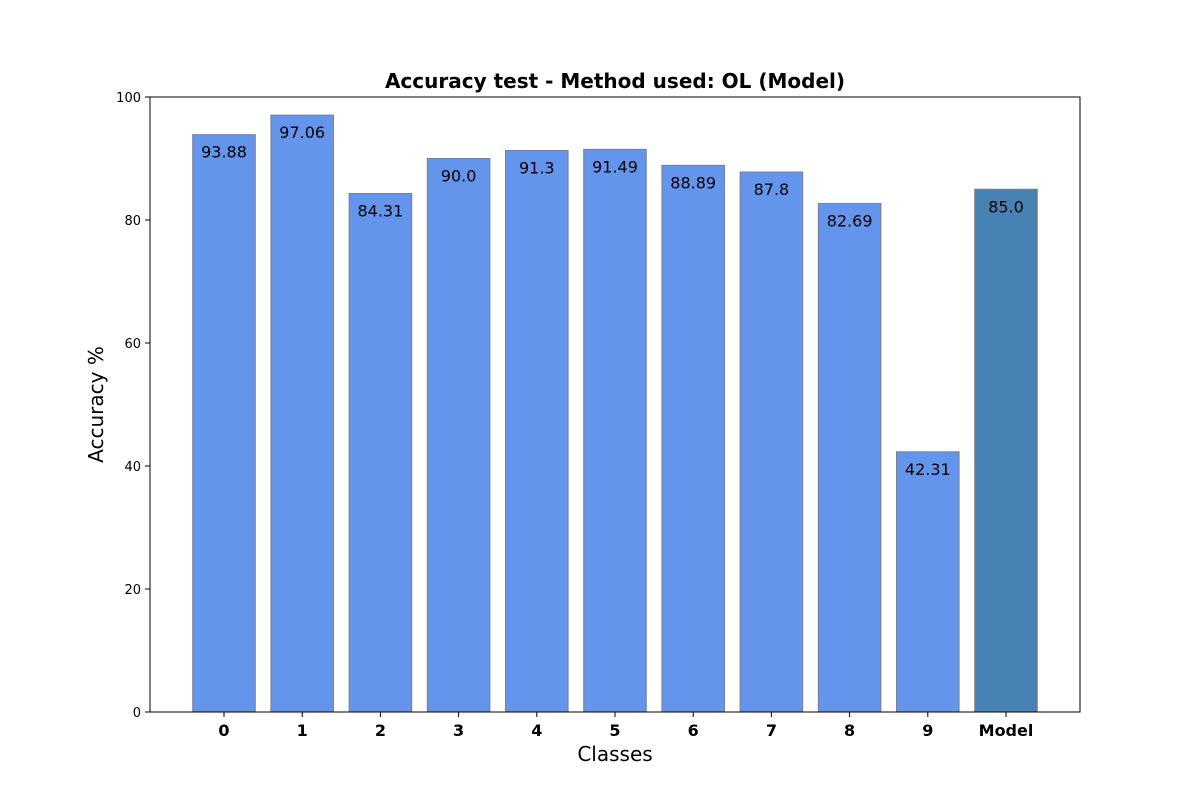 The width and height of the screenshot is (1200, 800). Describe the element at coordinates (536, 730) in the screenshot. I see `x-tick-label-4: 4` at that location.